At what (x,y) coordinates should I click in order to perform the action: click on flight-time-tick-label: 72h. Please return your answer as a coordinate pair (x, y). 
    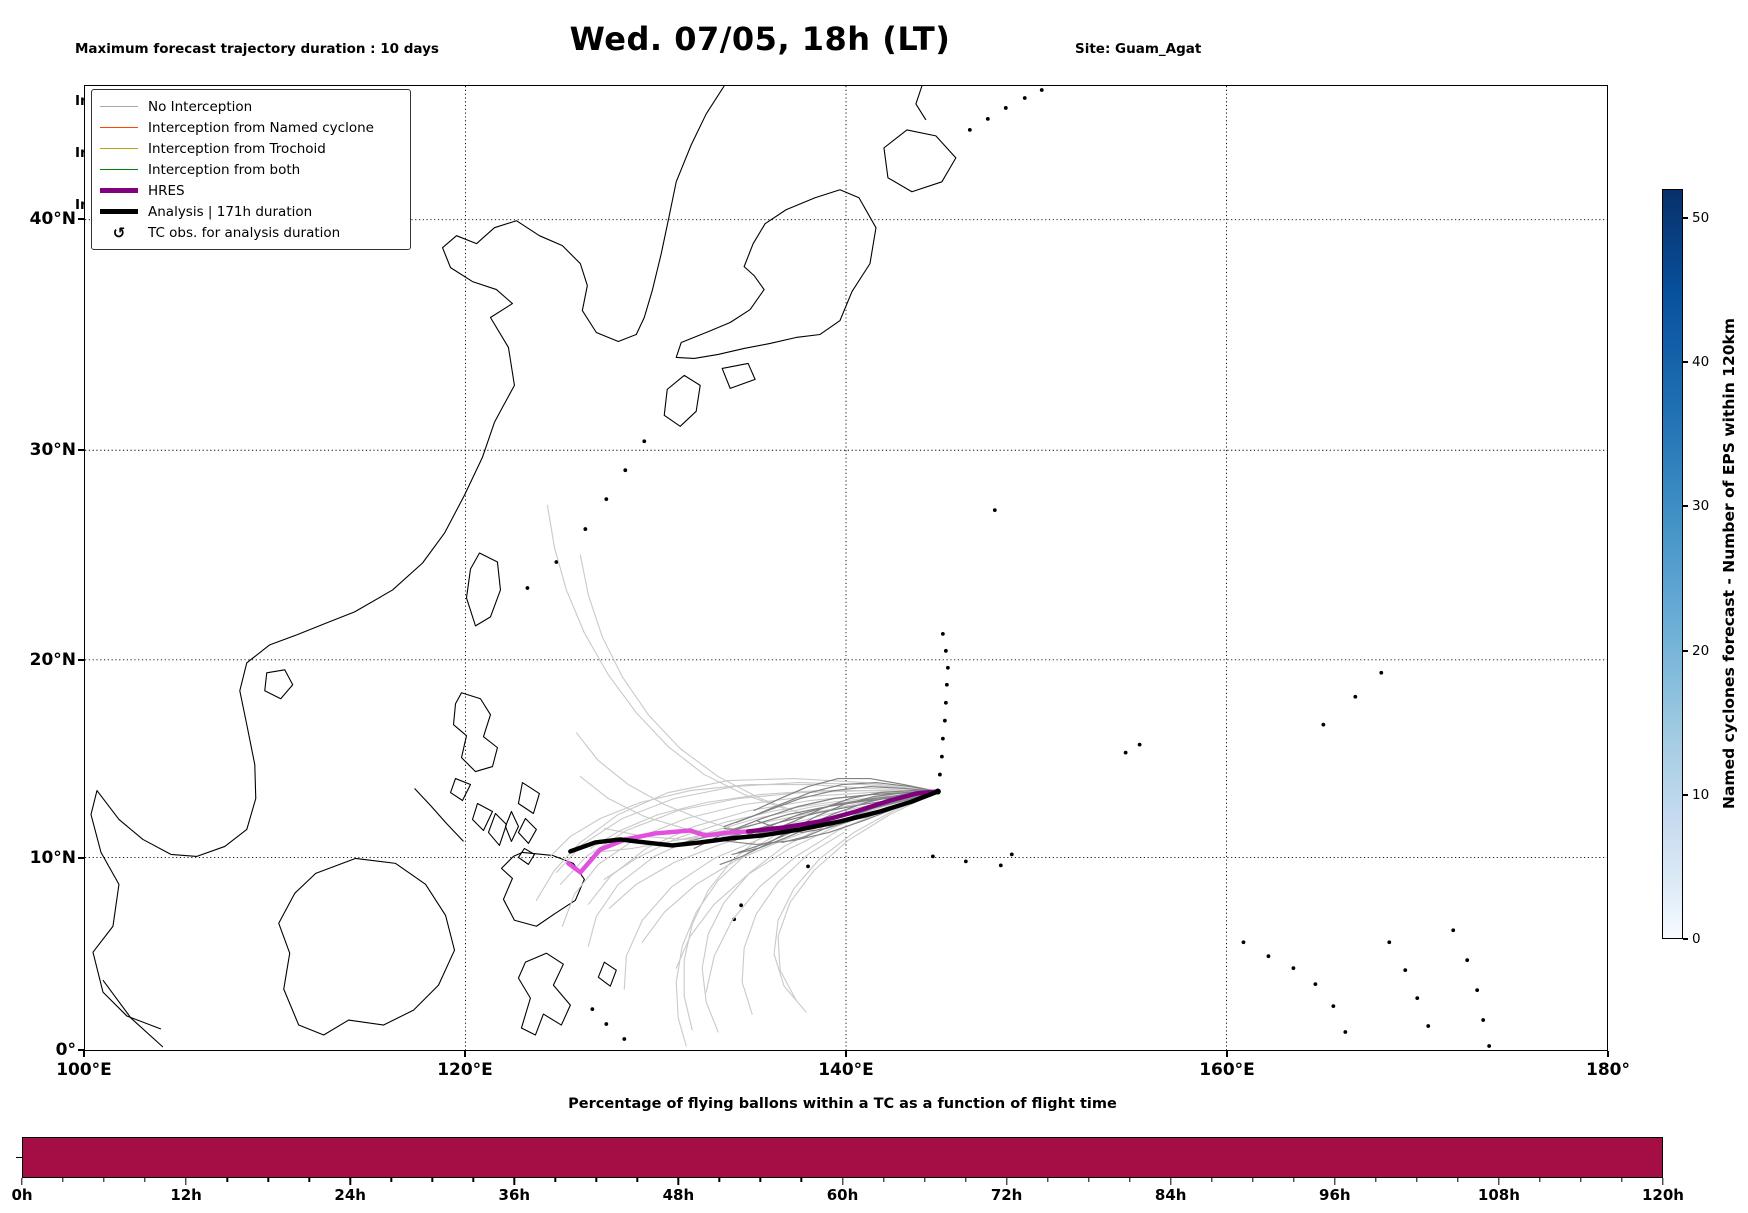
    Looking at the image, I should click on (1006, 1195).